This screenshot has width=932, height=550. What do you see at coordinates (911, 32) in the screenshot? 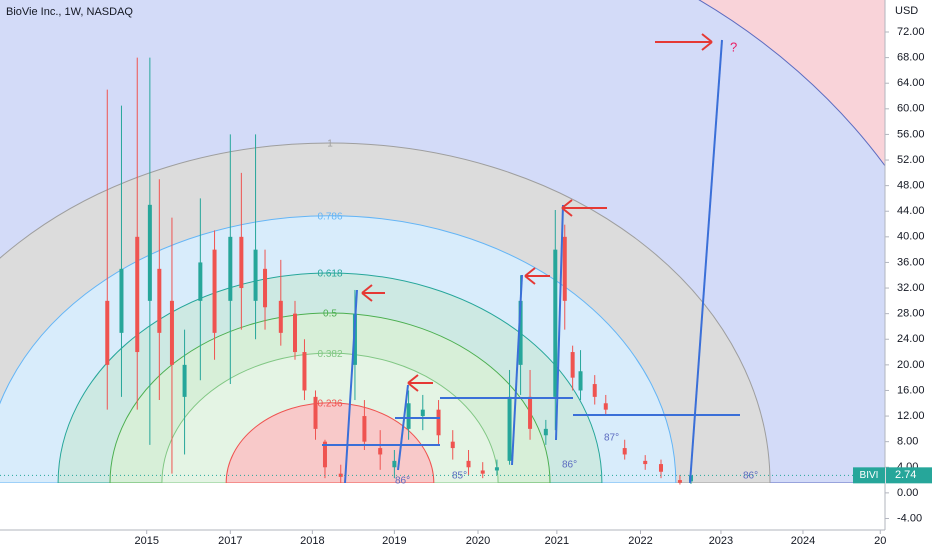
I see `y-tick-label: 72.00` at bounding box center [911, 32].